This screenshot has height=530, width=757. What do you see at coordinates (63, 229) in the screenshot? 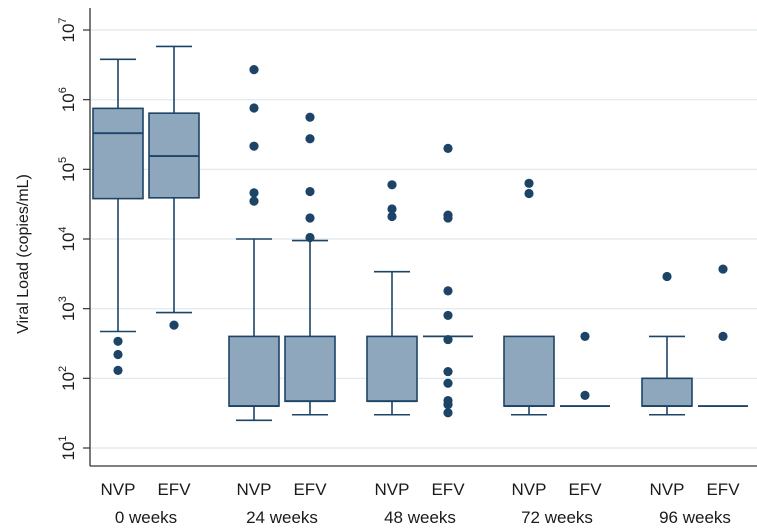
I see `y-tick-exponent: 4` at bounding box center [63, 229].